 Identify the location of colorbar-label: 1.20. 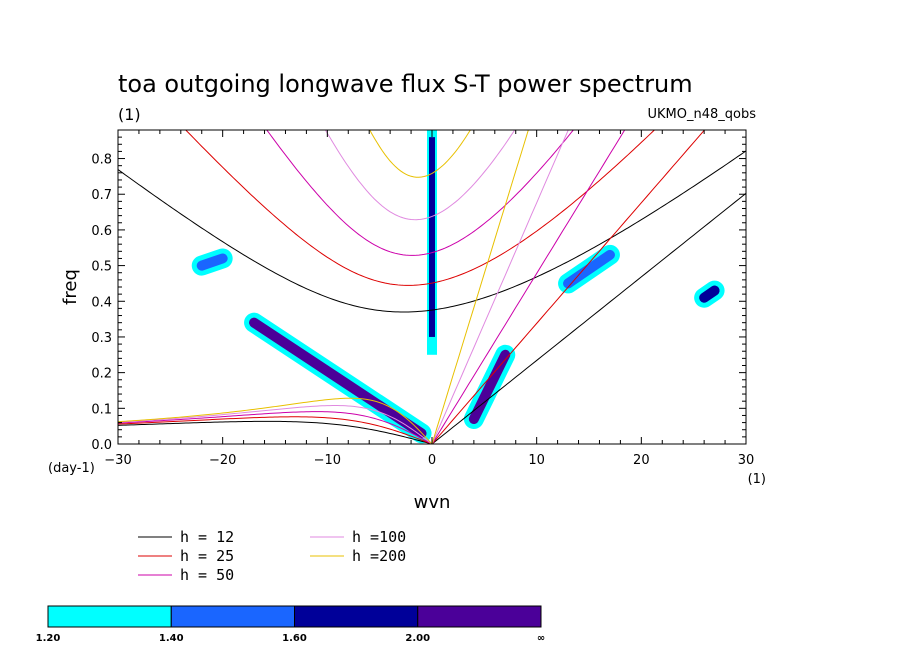
(48, 638).